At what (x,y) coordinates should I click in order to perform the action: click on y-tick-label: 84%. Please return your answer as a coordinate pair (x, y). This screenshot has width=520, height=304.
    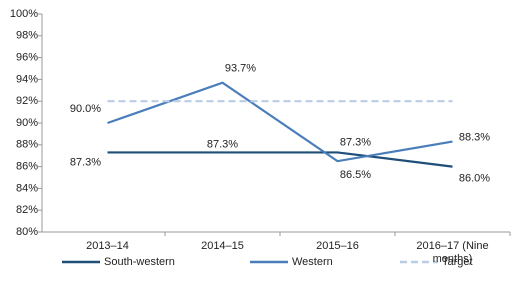
    Looking at the image, I should click on (27, 188).